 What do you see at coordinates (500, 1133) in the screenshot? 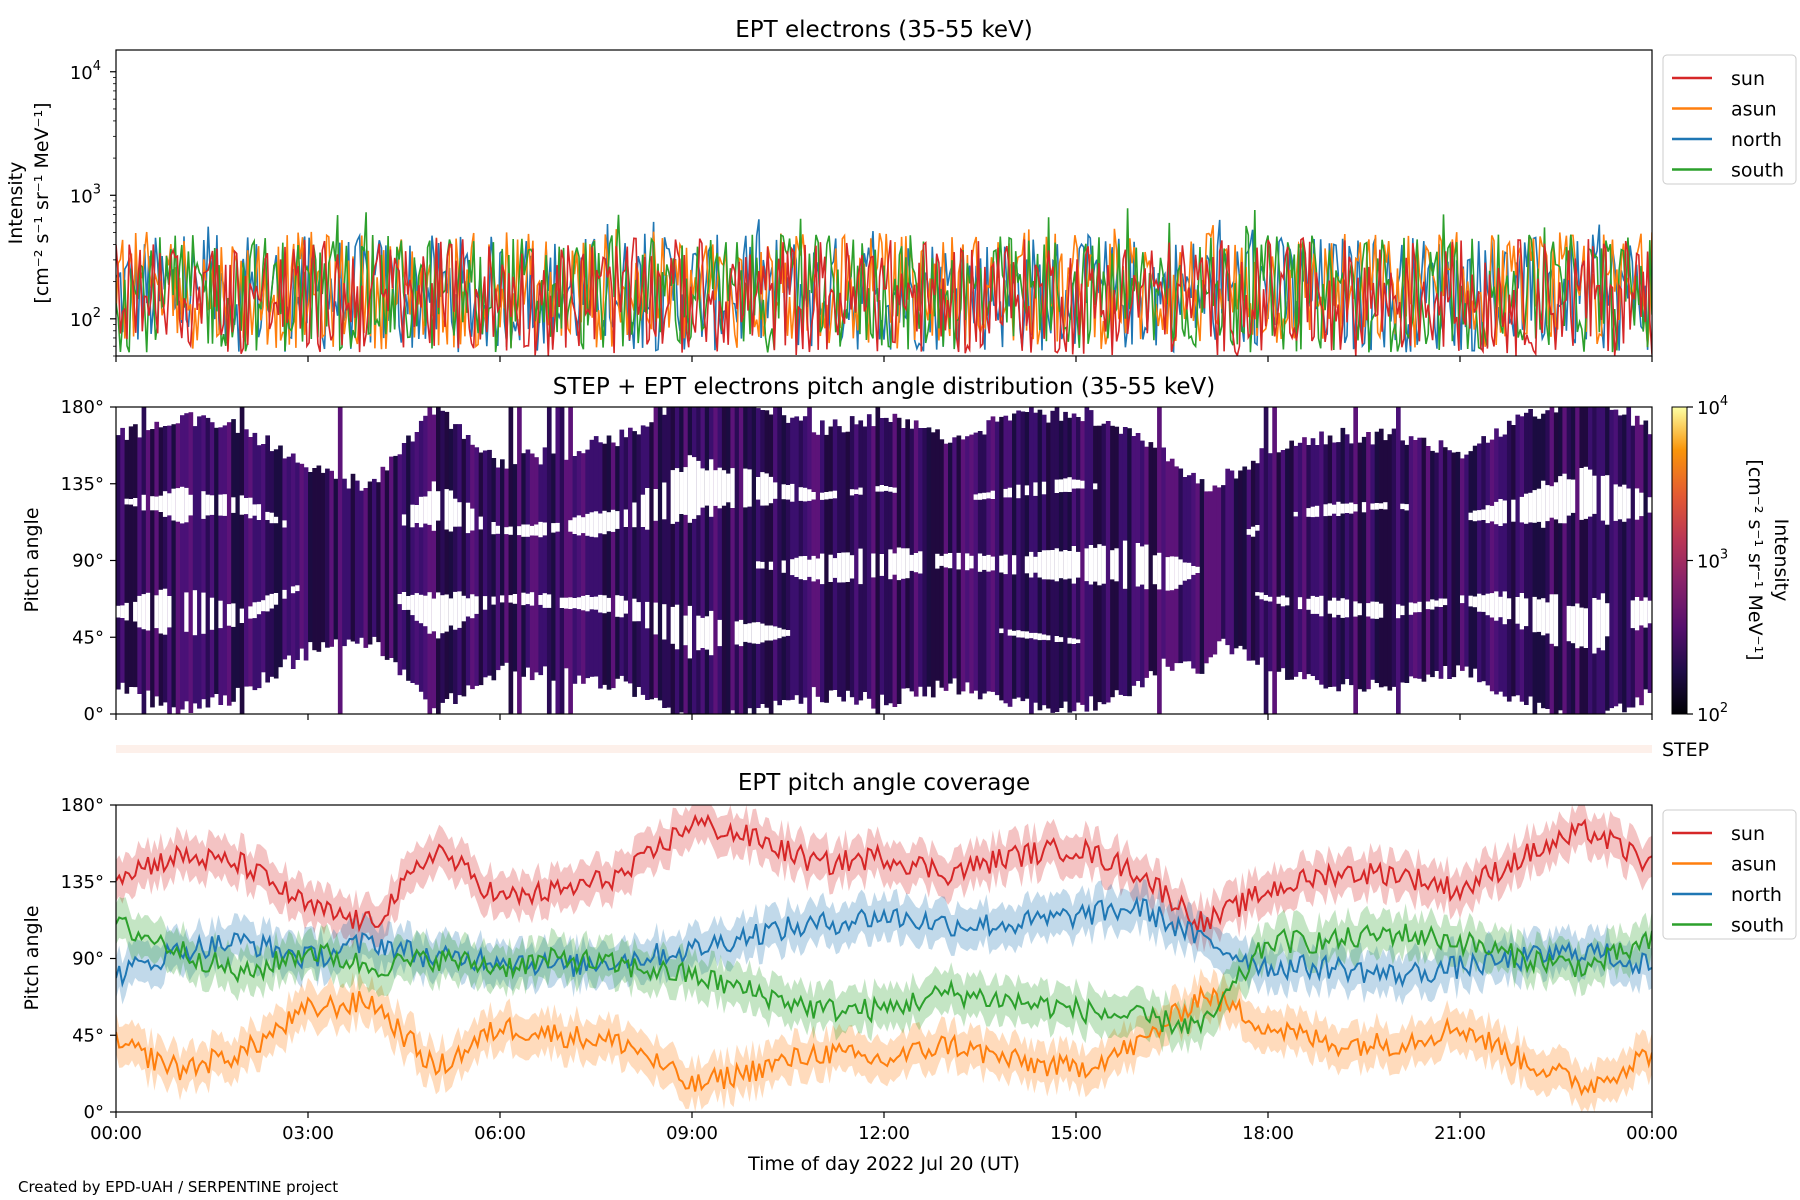
I see `x-tick-label: 06:00` at bounding box center [500, 1133].